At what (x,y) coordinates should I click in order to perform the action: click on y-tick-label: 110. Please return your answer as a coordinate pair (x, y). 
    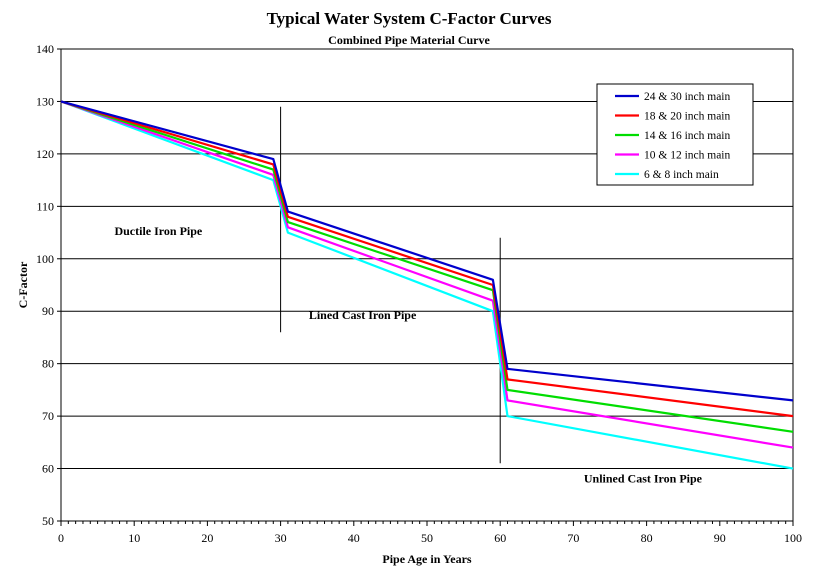
    Looking at the image, I should click on (45, 206).